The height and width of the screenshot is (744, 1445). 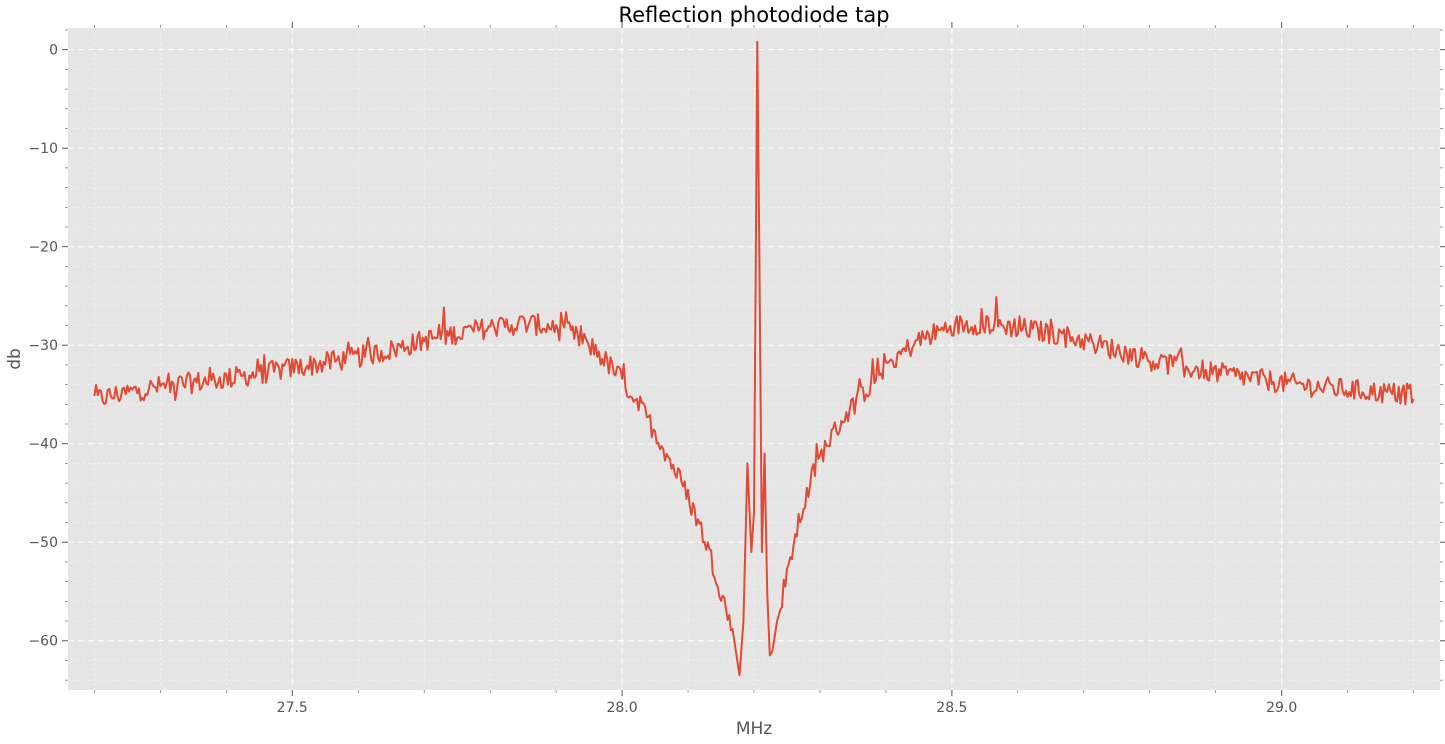 I want to click on y-tick-label: −30, so click(x=43, y=346).